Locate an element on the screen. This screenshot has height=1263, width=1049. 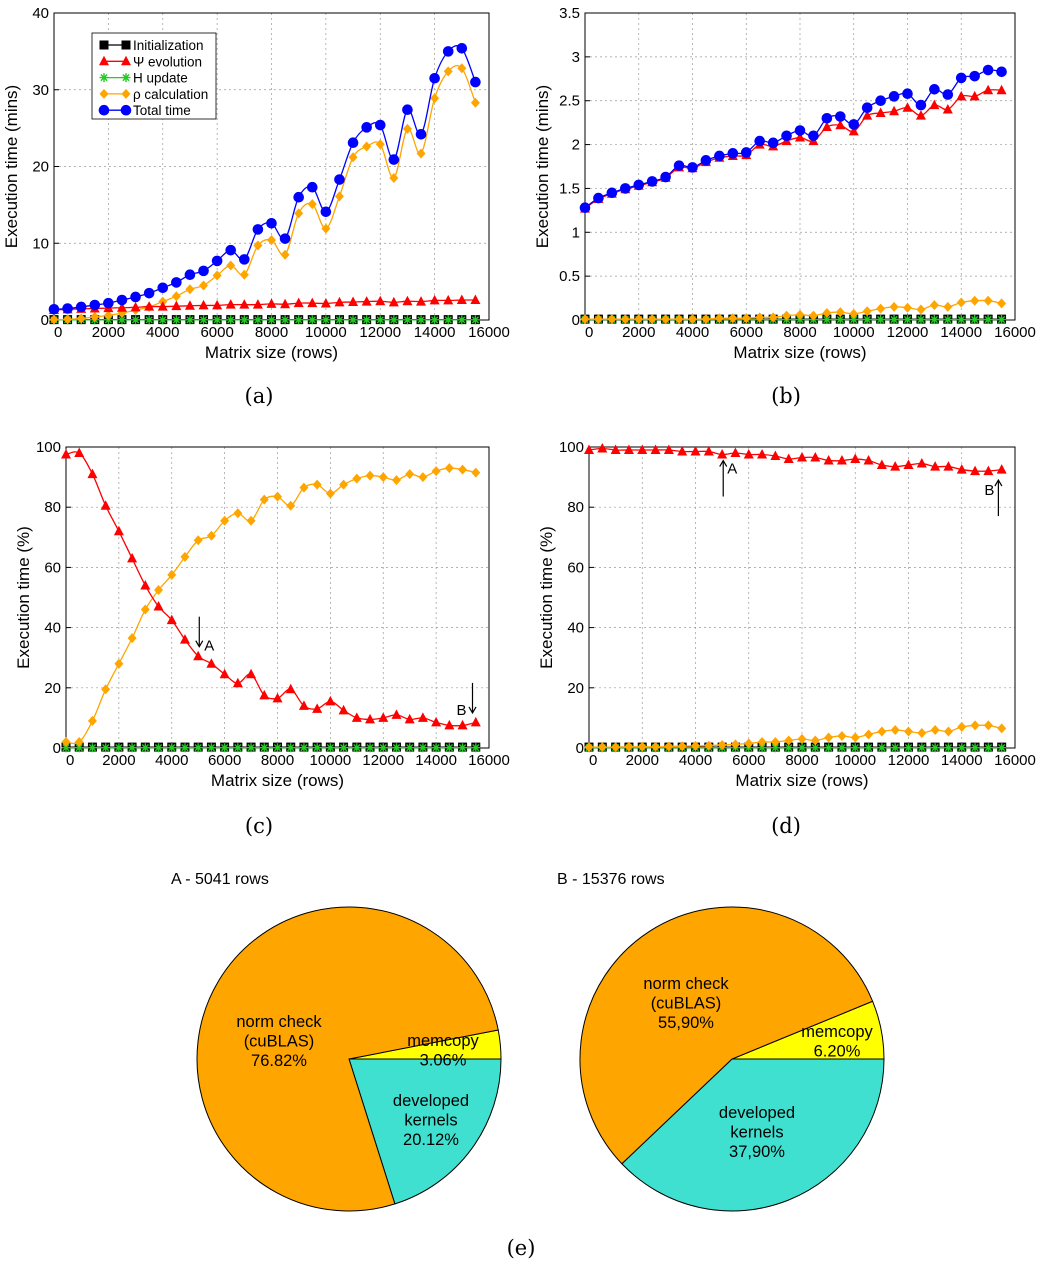
series-line is located at coordinates (793, 309).